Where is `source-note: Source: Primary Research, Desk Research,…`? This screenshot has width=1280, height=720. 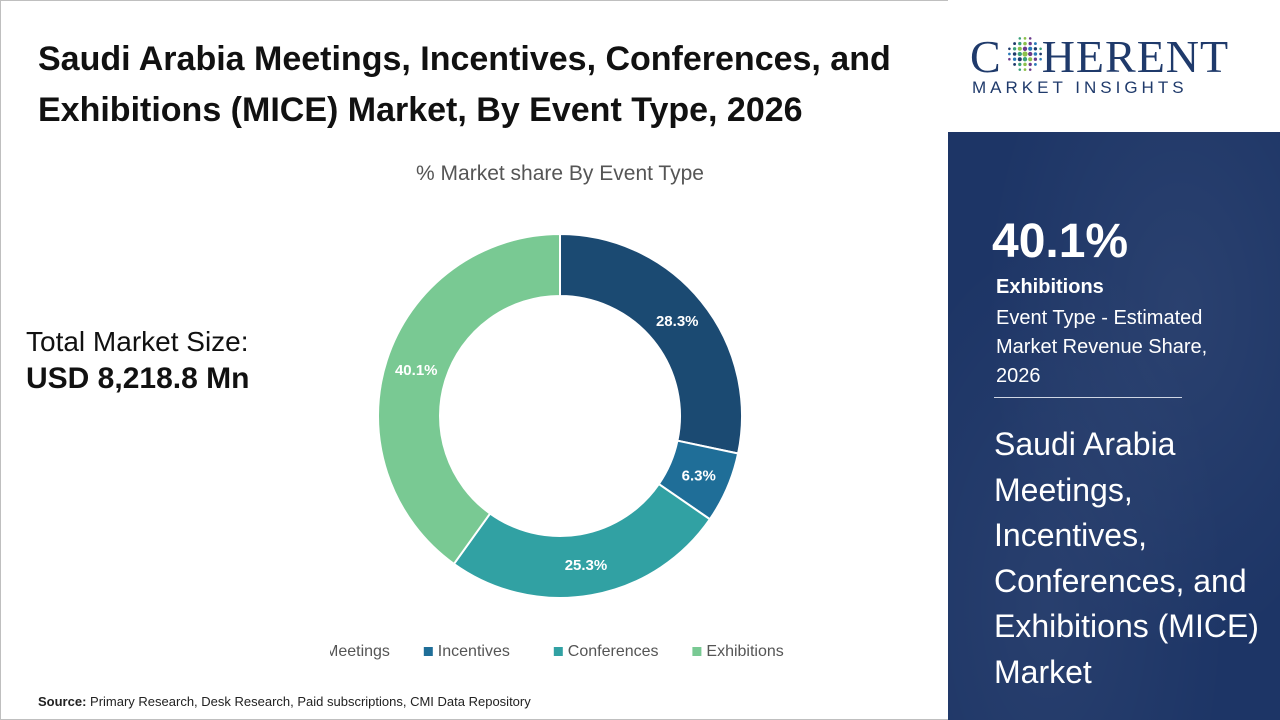
source-note: Source: Primary Research, Desk Research,… is located at coordinates (284, 701).